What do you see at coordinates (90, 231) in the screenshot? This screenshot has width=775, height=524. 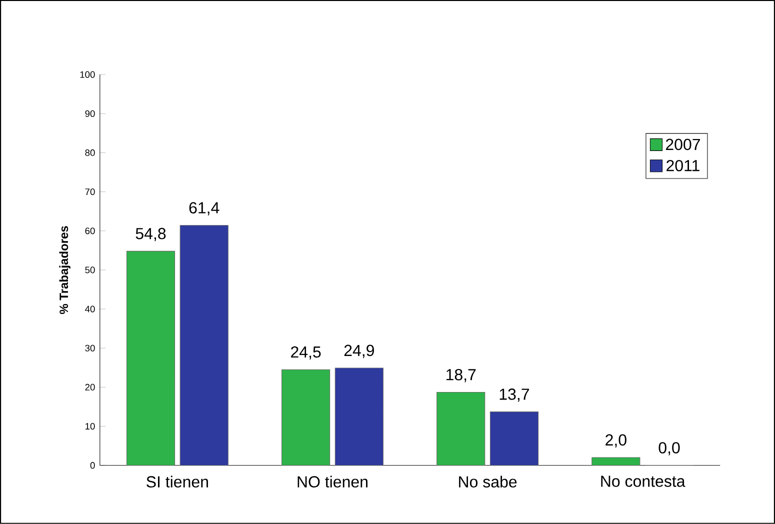 I see `y-tick-label: 60` at bounding box center [90, 231].